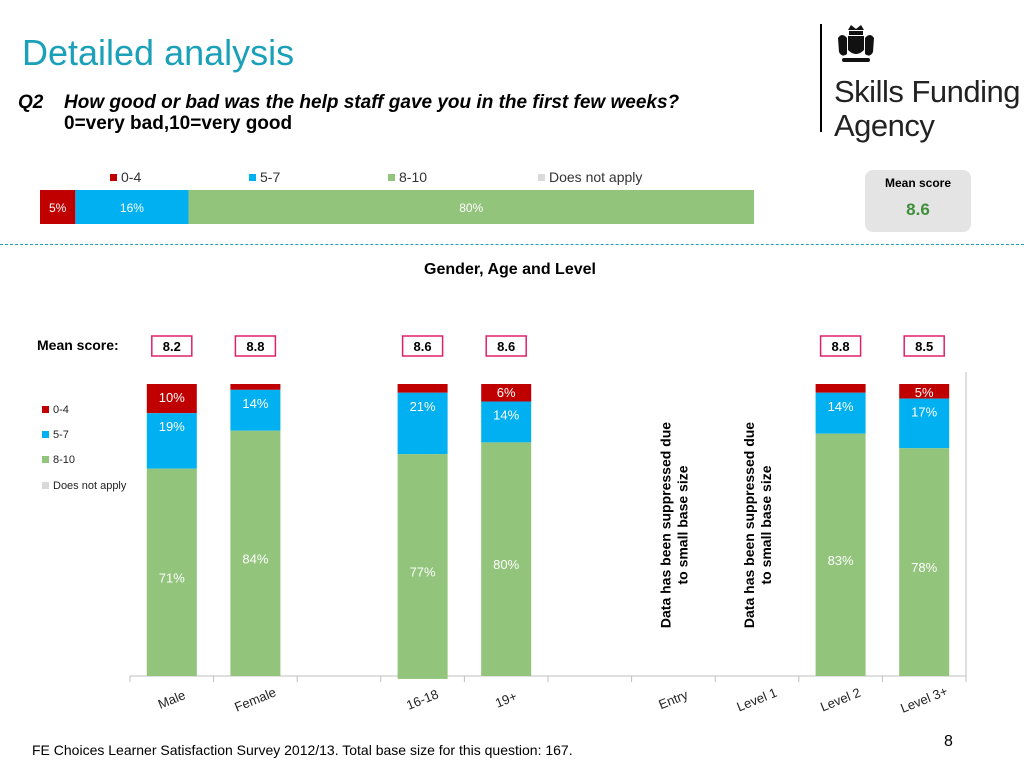 The image size is (1024, 768). I want to click on x-tick-label-female: Female, so click(255, 699).